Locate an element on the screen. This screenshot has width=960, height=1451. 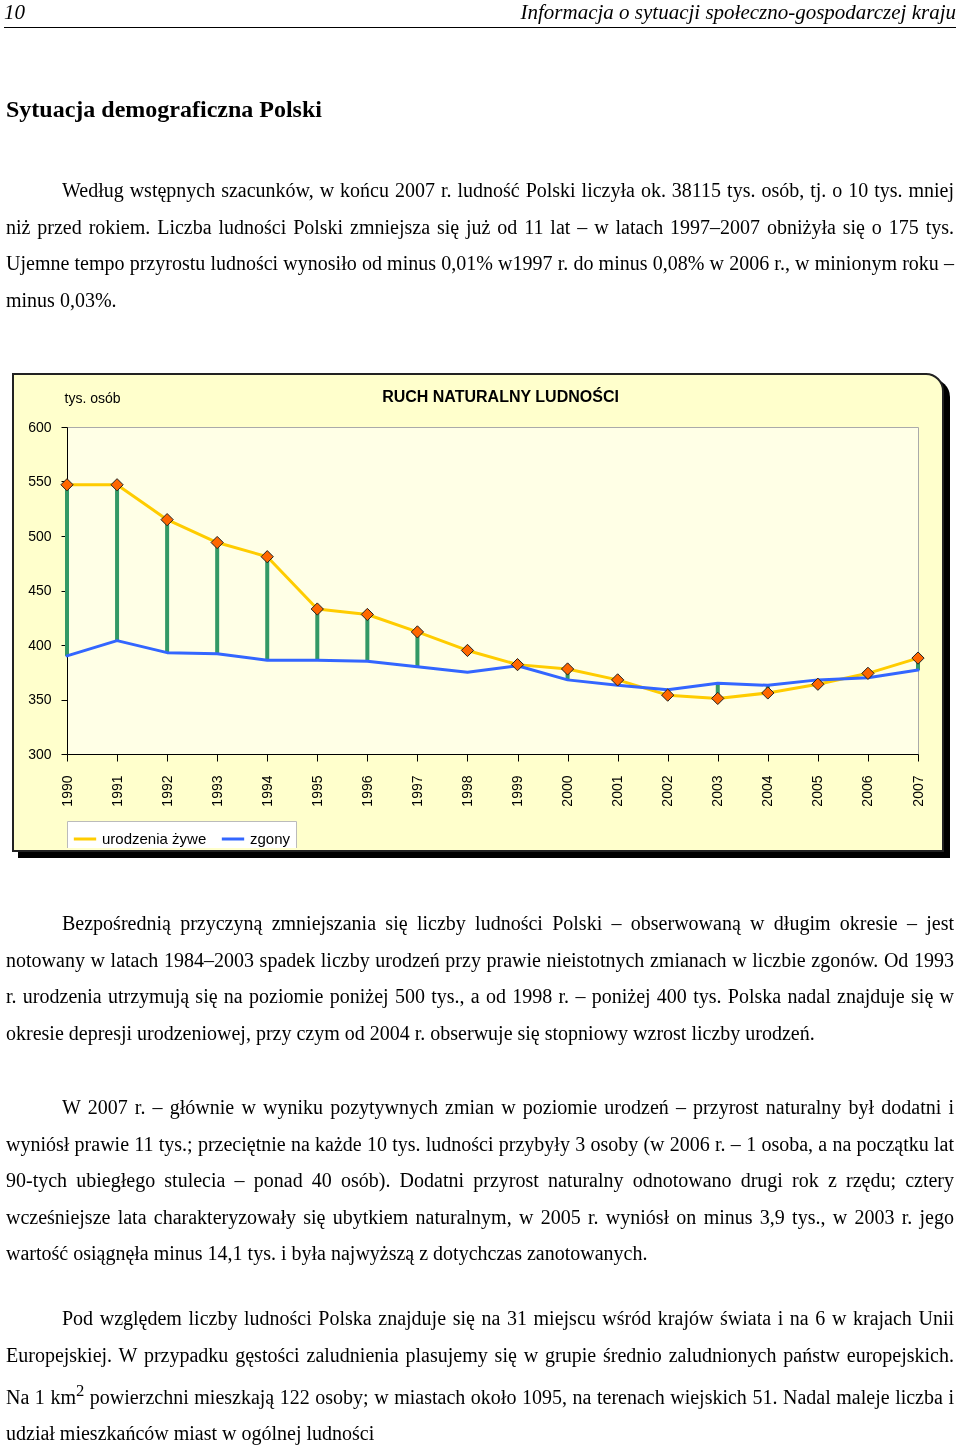
x-tick-label: 1993 is located at coordinates (216, 791).